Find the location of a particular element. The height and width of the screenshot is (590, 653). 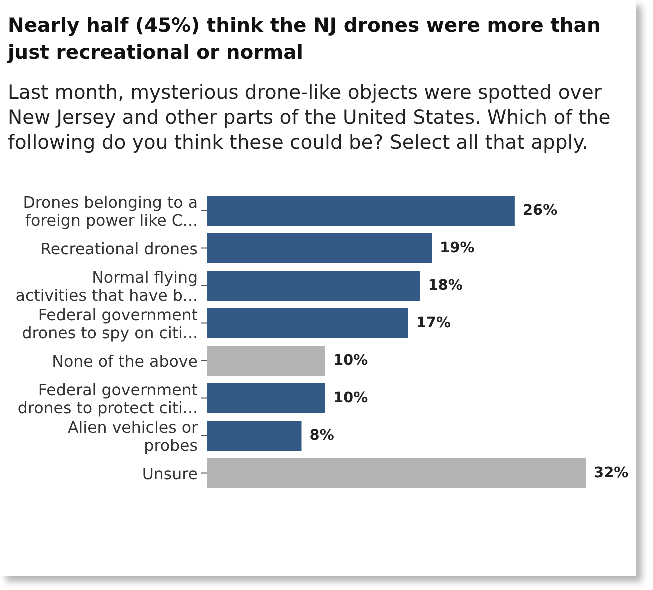

data-label: 19% is located at coordinates (458, 248).